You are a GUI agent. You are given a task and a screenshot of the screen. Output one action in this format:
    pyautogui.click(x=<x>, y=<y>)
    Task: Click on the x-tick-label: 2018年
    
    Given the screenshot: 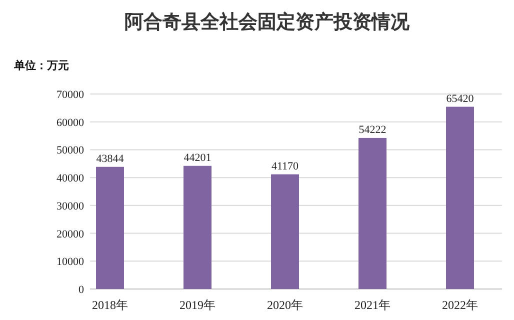 What is the action you would take?
    pyautogui.click(x=110, y=305)
    